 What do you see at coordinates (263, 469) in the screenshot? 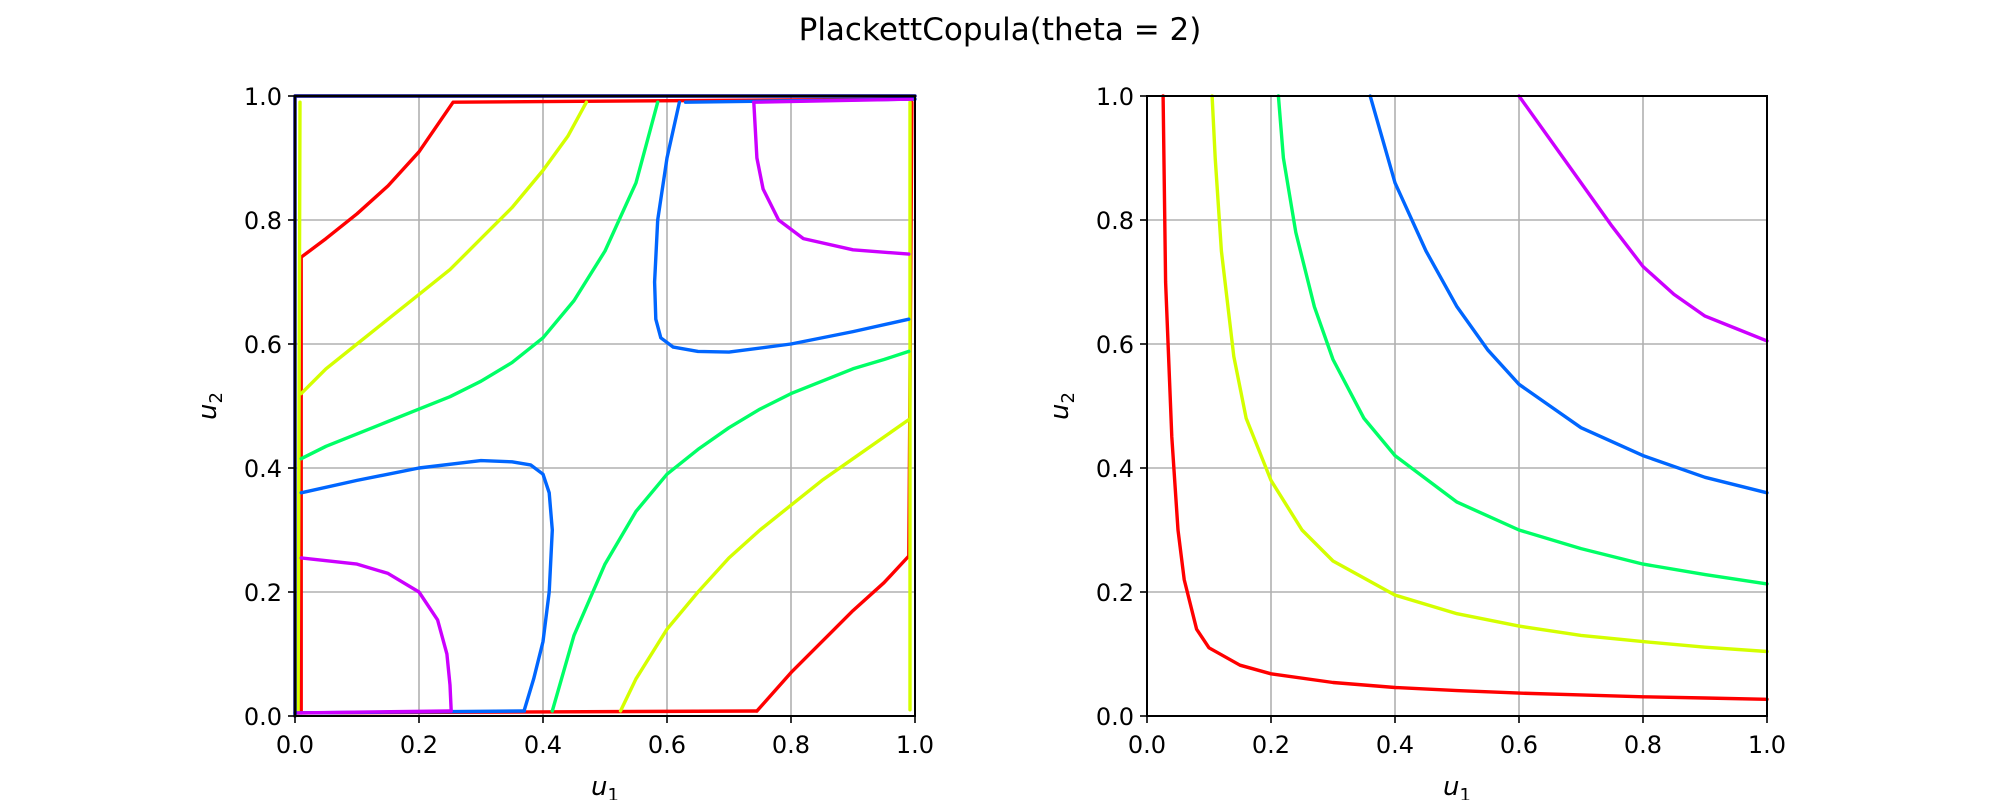
I see `left-ytick-label: 0.4` at bounding box center [263, 469].